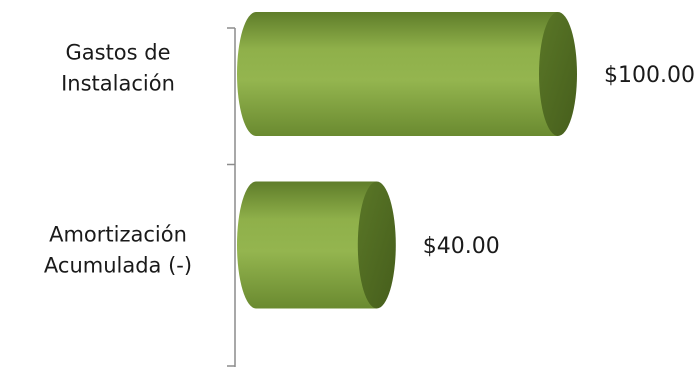 This screenshot has height=372, width=698. What do you see at coordinates (649, 75) in the screenshot?
I see `data-label: $100.00` at bounding box center [649, 75].